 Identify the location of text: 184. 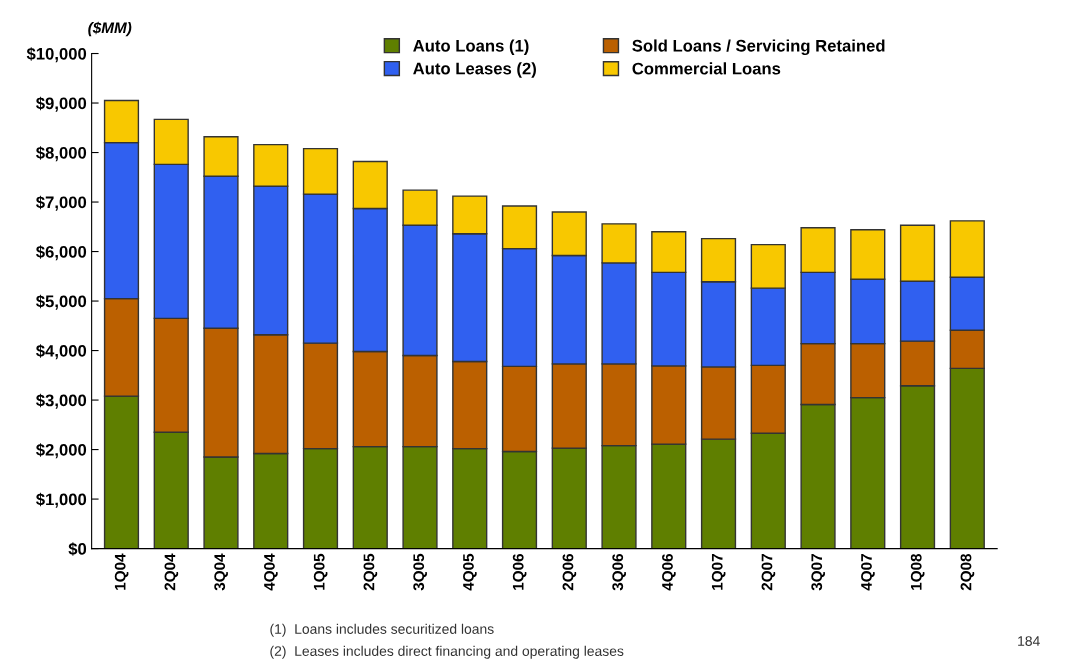
(1029, 641).